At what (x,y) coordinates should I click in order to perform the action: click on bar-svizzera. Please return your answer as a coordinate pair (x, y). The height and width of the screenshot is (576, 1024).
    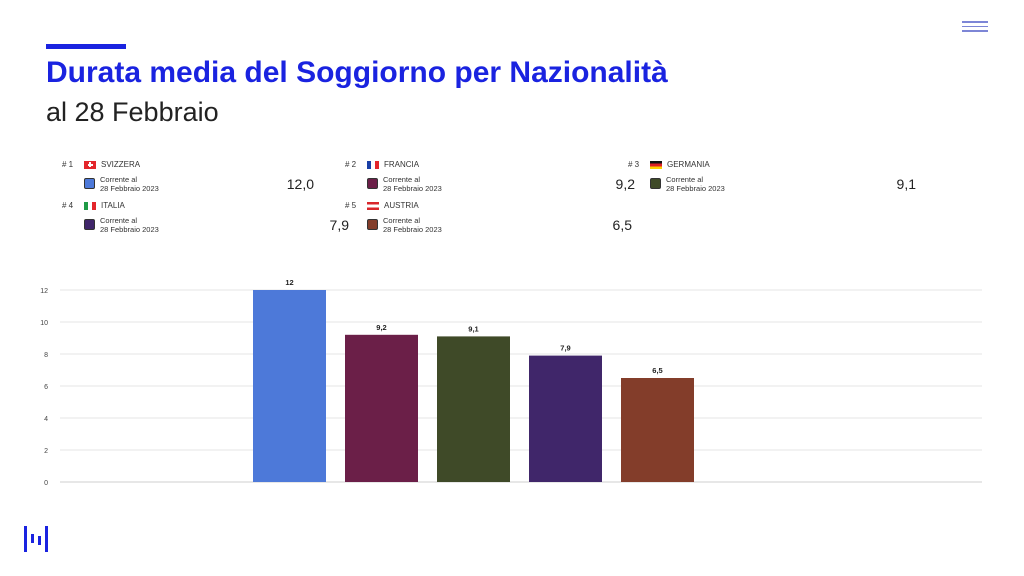
    Looking at the image, I should click on (289, 386).